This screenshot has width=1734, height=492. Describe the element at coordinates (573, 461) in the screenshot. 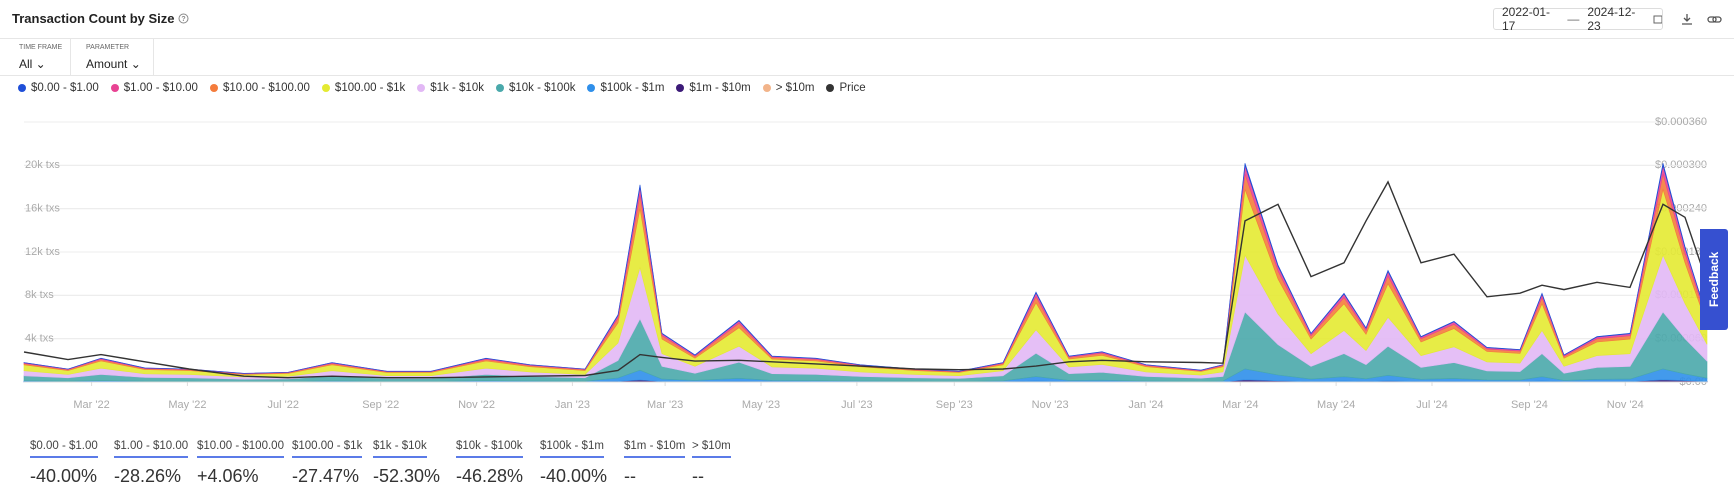

I see `stat: $100k - $1m -40.00%` at that location.